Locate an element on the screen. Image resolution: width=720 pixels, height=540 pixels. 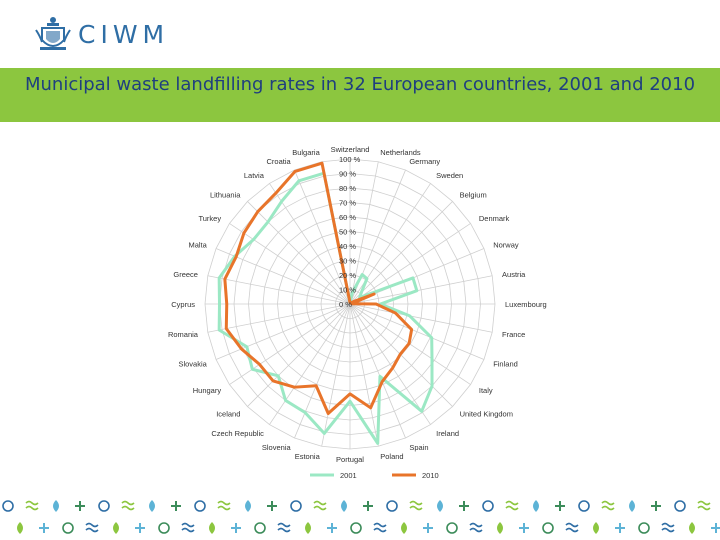
category-label: Austria is located at coordinates (514, 274).